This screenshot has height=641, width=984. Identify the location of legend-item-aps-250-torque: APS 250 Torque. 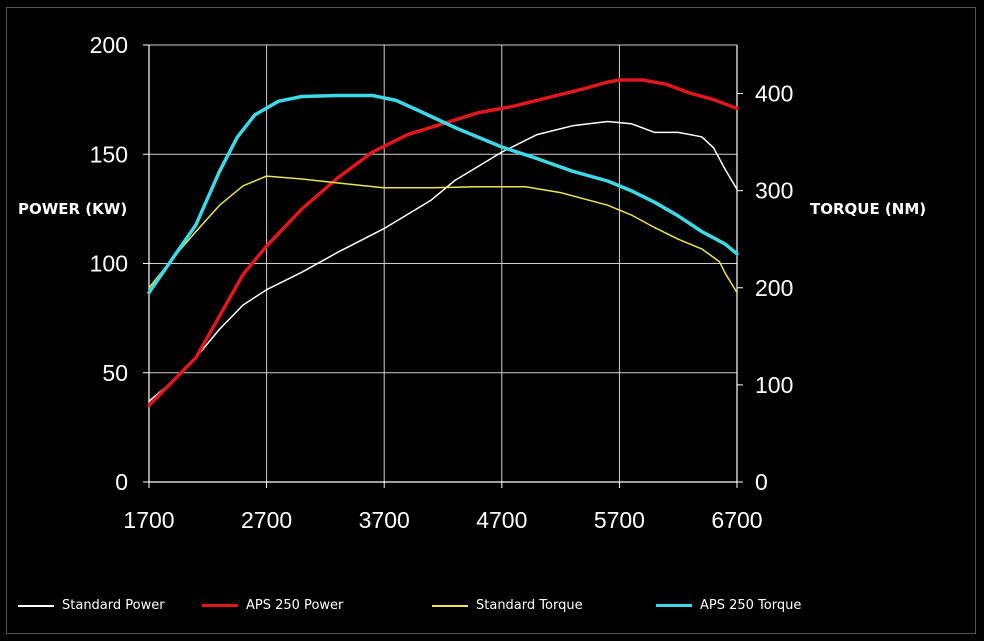
(728, 605).